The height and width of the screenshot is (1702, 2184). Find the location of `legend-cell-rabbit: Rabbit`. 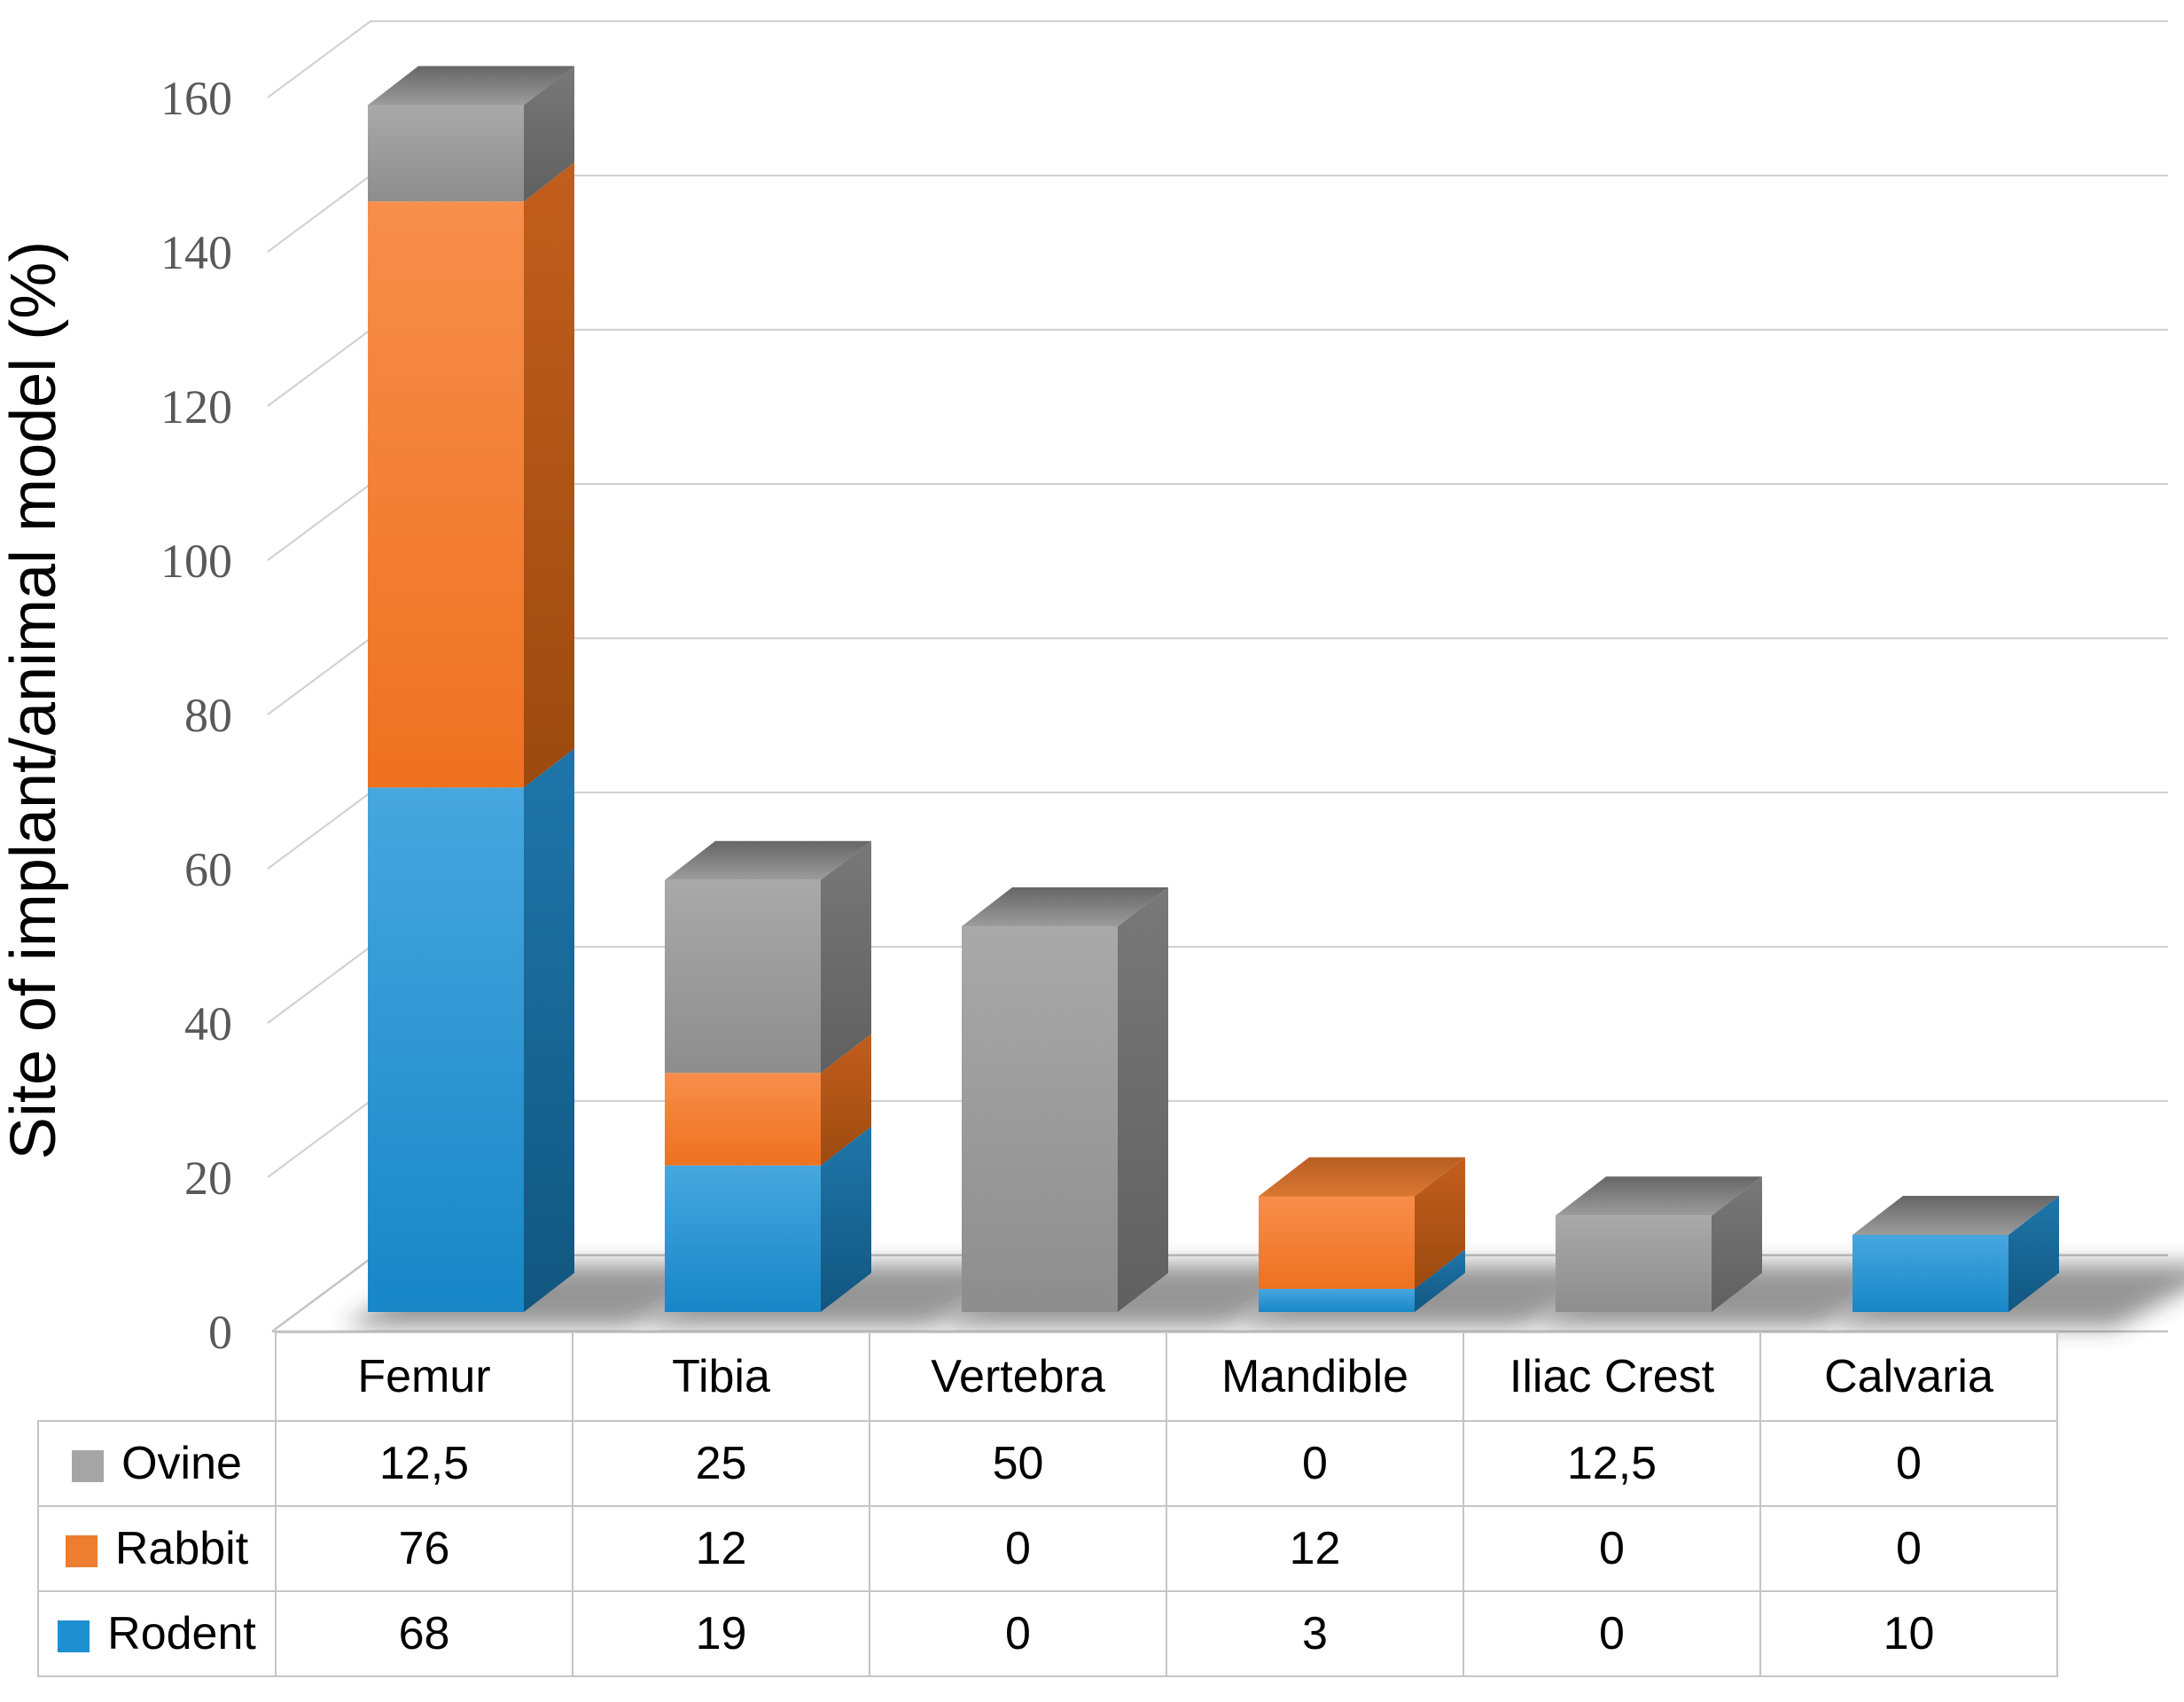

legend-cell-rabbit: Rabbit is located at coordinates (157, 1548).